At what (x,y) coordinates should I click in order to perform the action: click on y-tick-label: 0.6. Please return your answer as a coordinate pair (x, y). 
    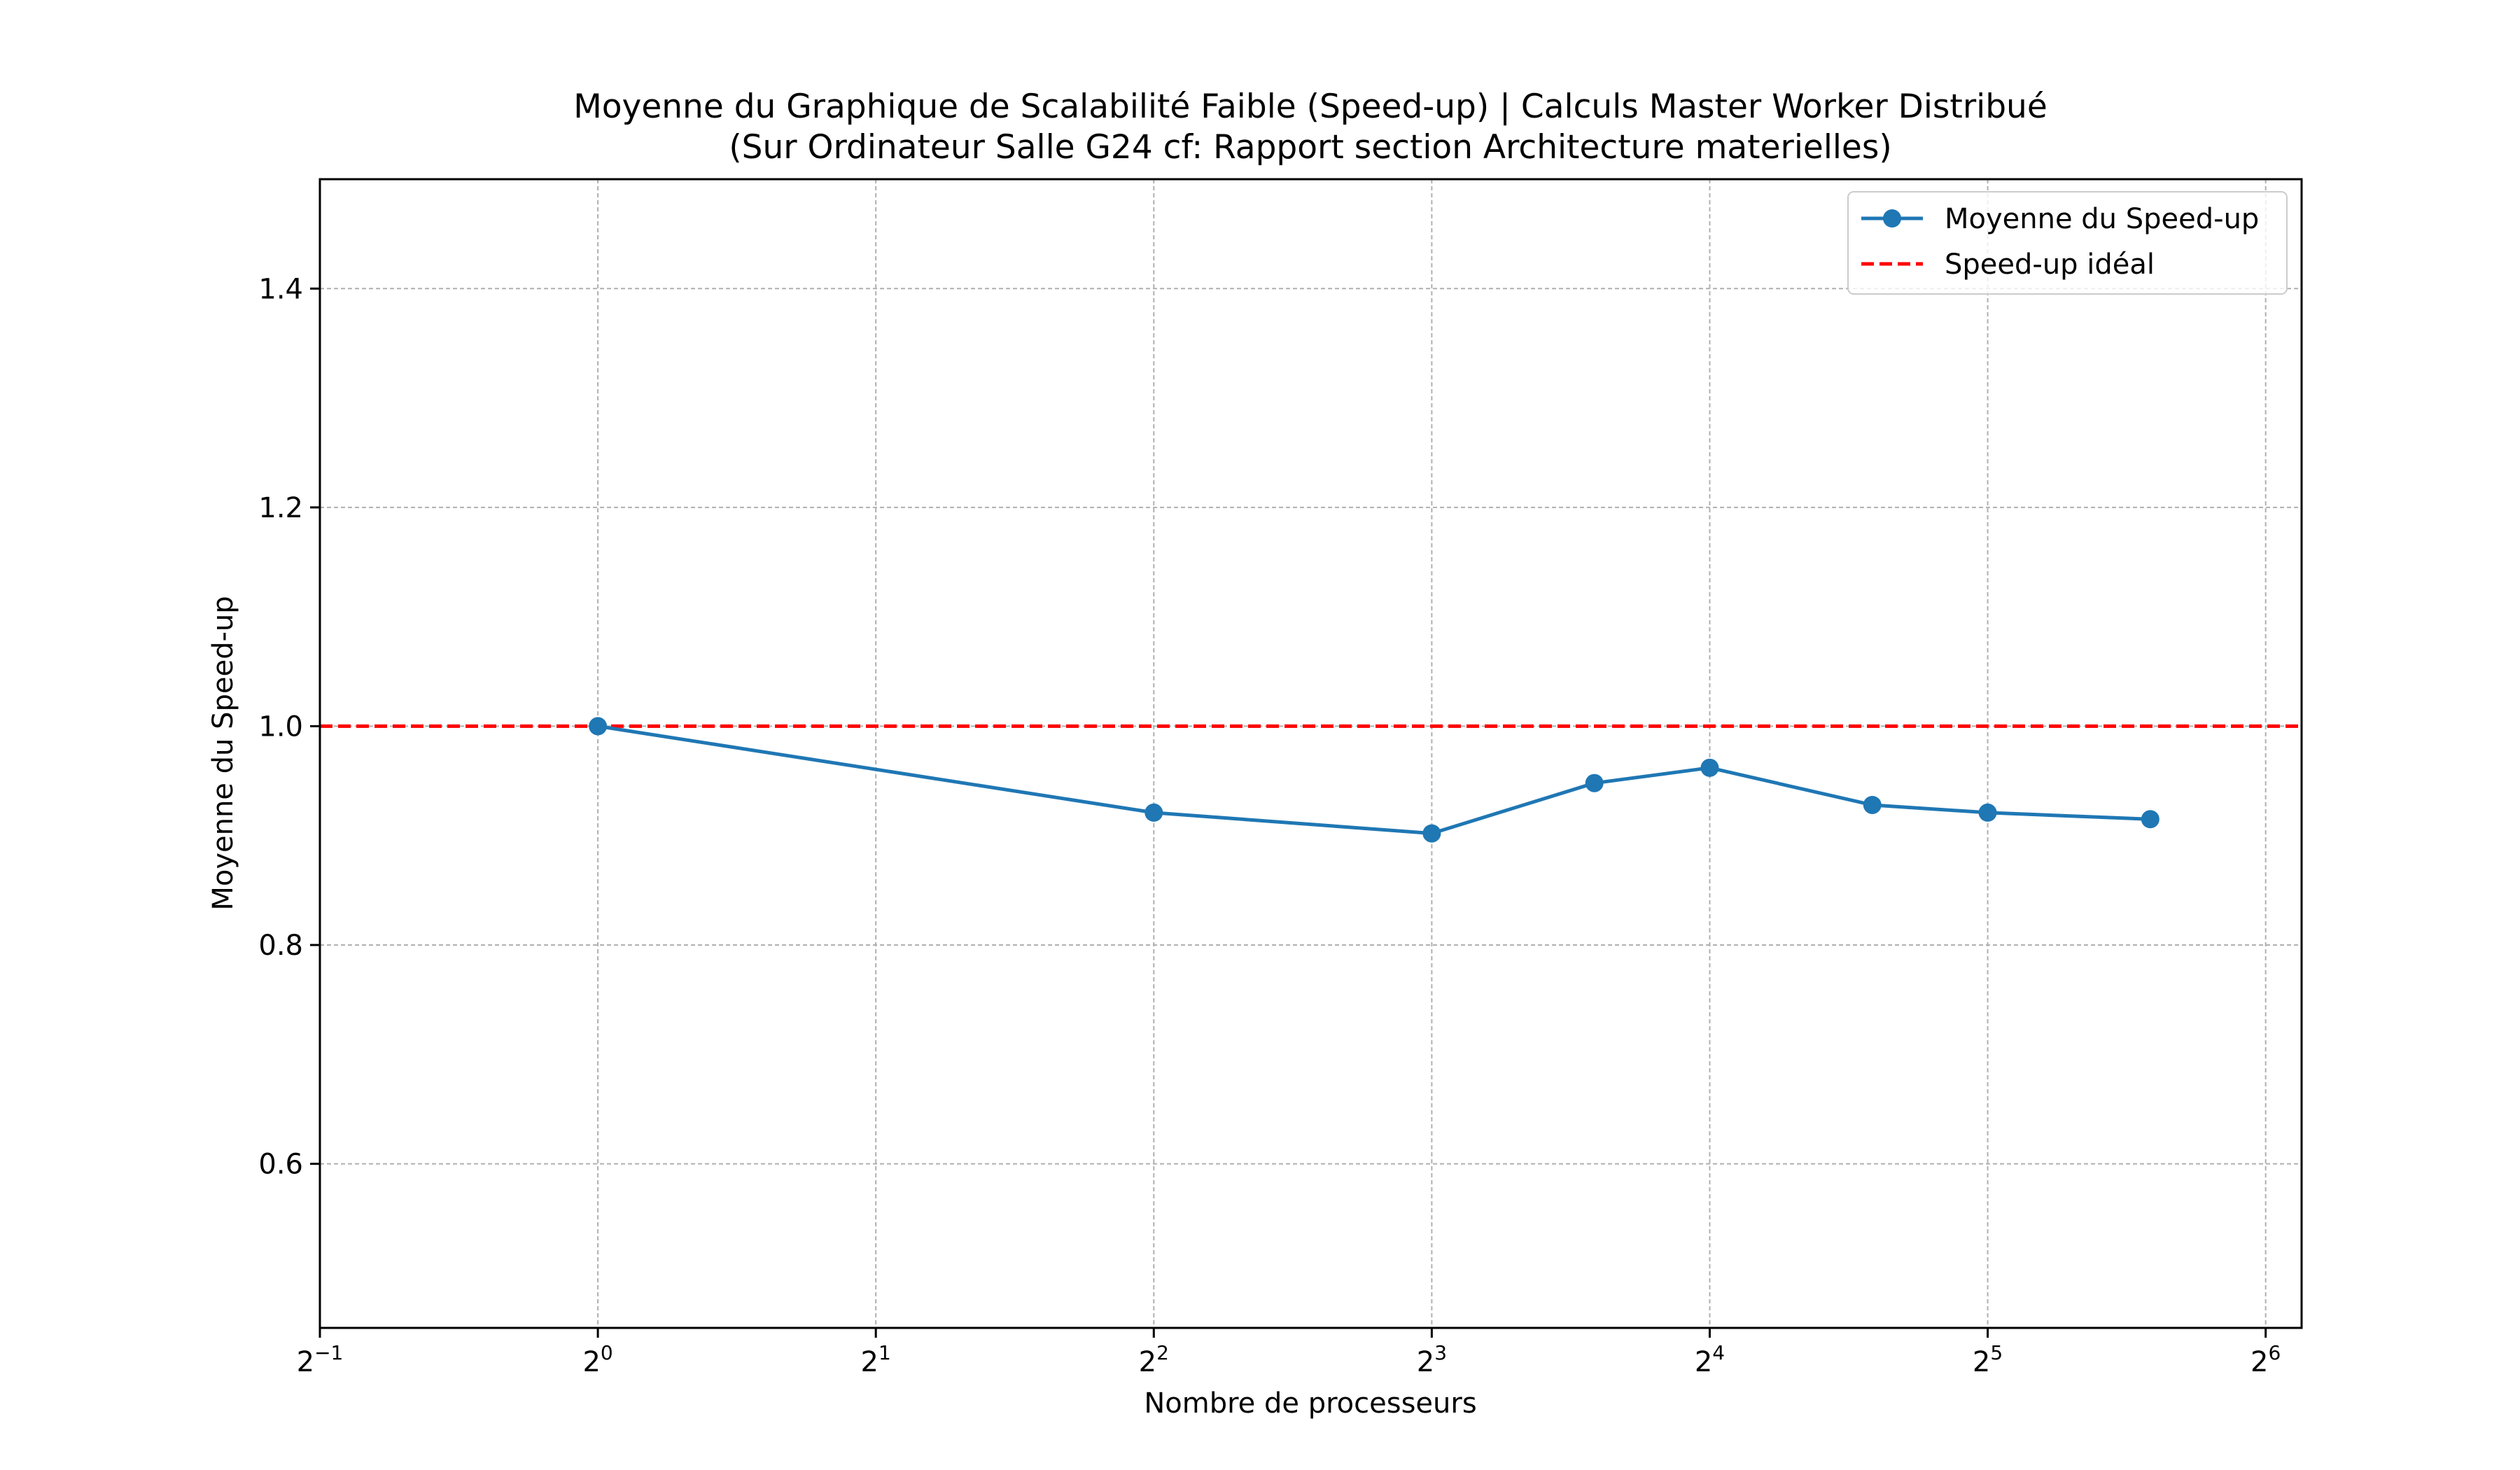
    Looking at the image, I should click on (280, 1165).